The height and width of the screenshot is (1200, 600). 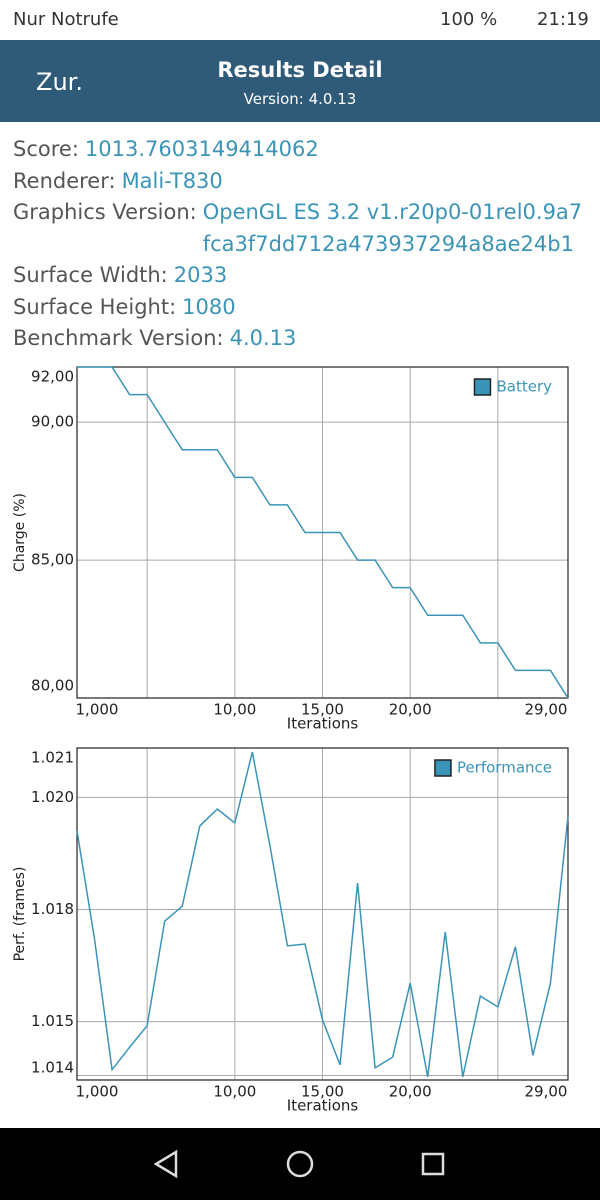 What do you see at coordinates (201, 149) in the screenshot?
I see `detail-value: 1013.7603149414062` at bounding box center [201, 149].